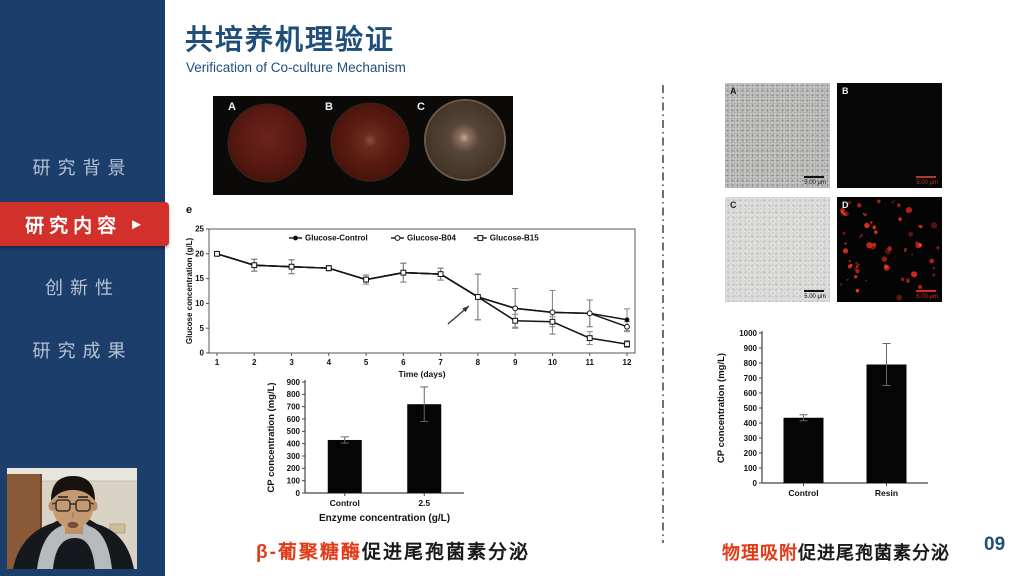 The image size is (1024, 576). What do you see at coordinates (199, 253) in the screenshot?
I see `svg-text: 20` at bounding box center [199, 253].